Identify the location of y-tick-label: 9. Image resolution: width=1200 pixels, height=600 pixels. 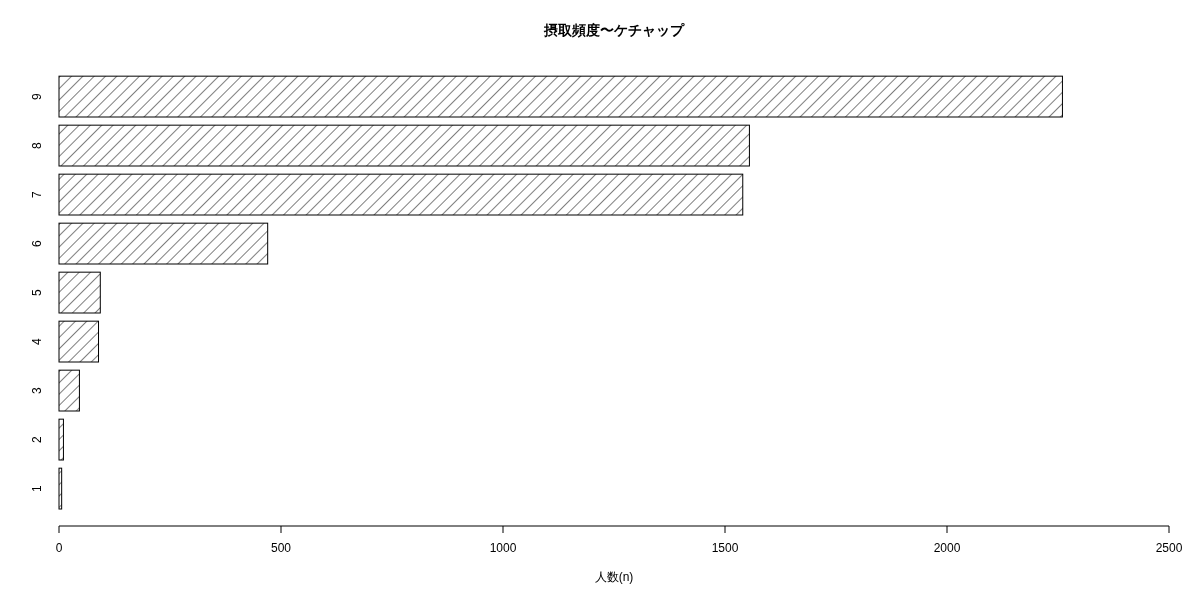
(37, 96).